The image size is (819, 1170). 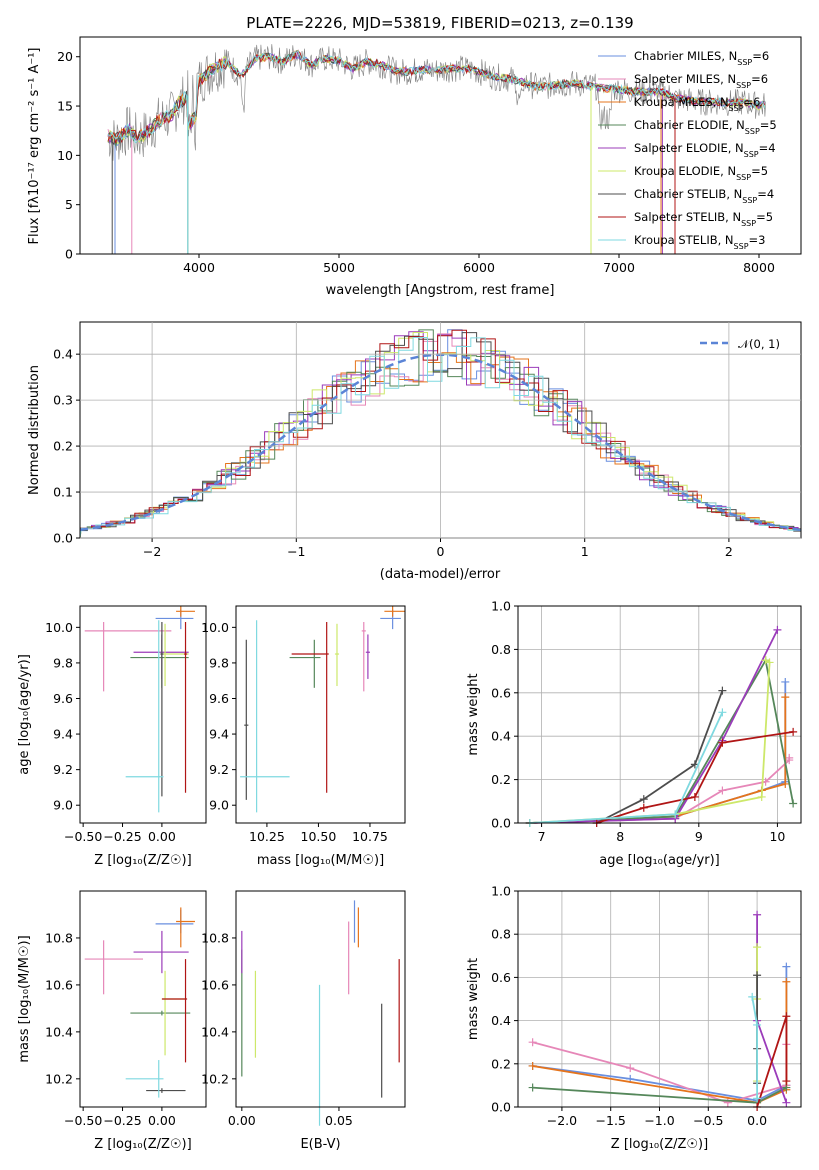 I want to click on residual-ytick-label: 0.0, so click(x=63, y=538).